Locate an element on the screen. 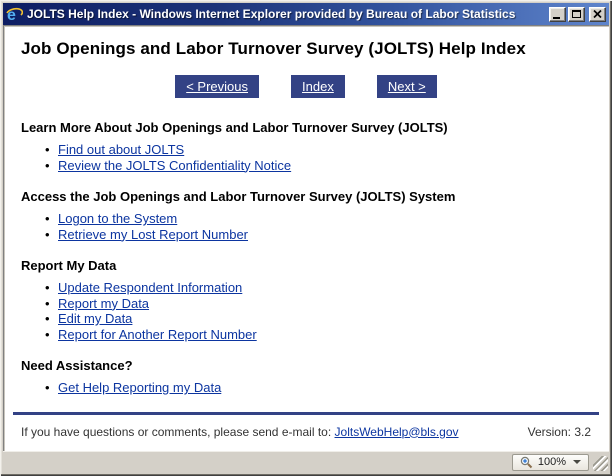 Image resolution: width=612 pixels, height=476 pixels. update-respondent-info-link: Update Respondent Information is located at coordinates (150, 287).